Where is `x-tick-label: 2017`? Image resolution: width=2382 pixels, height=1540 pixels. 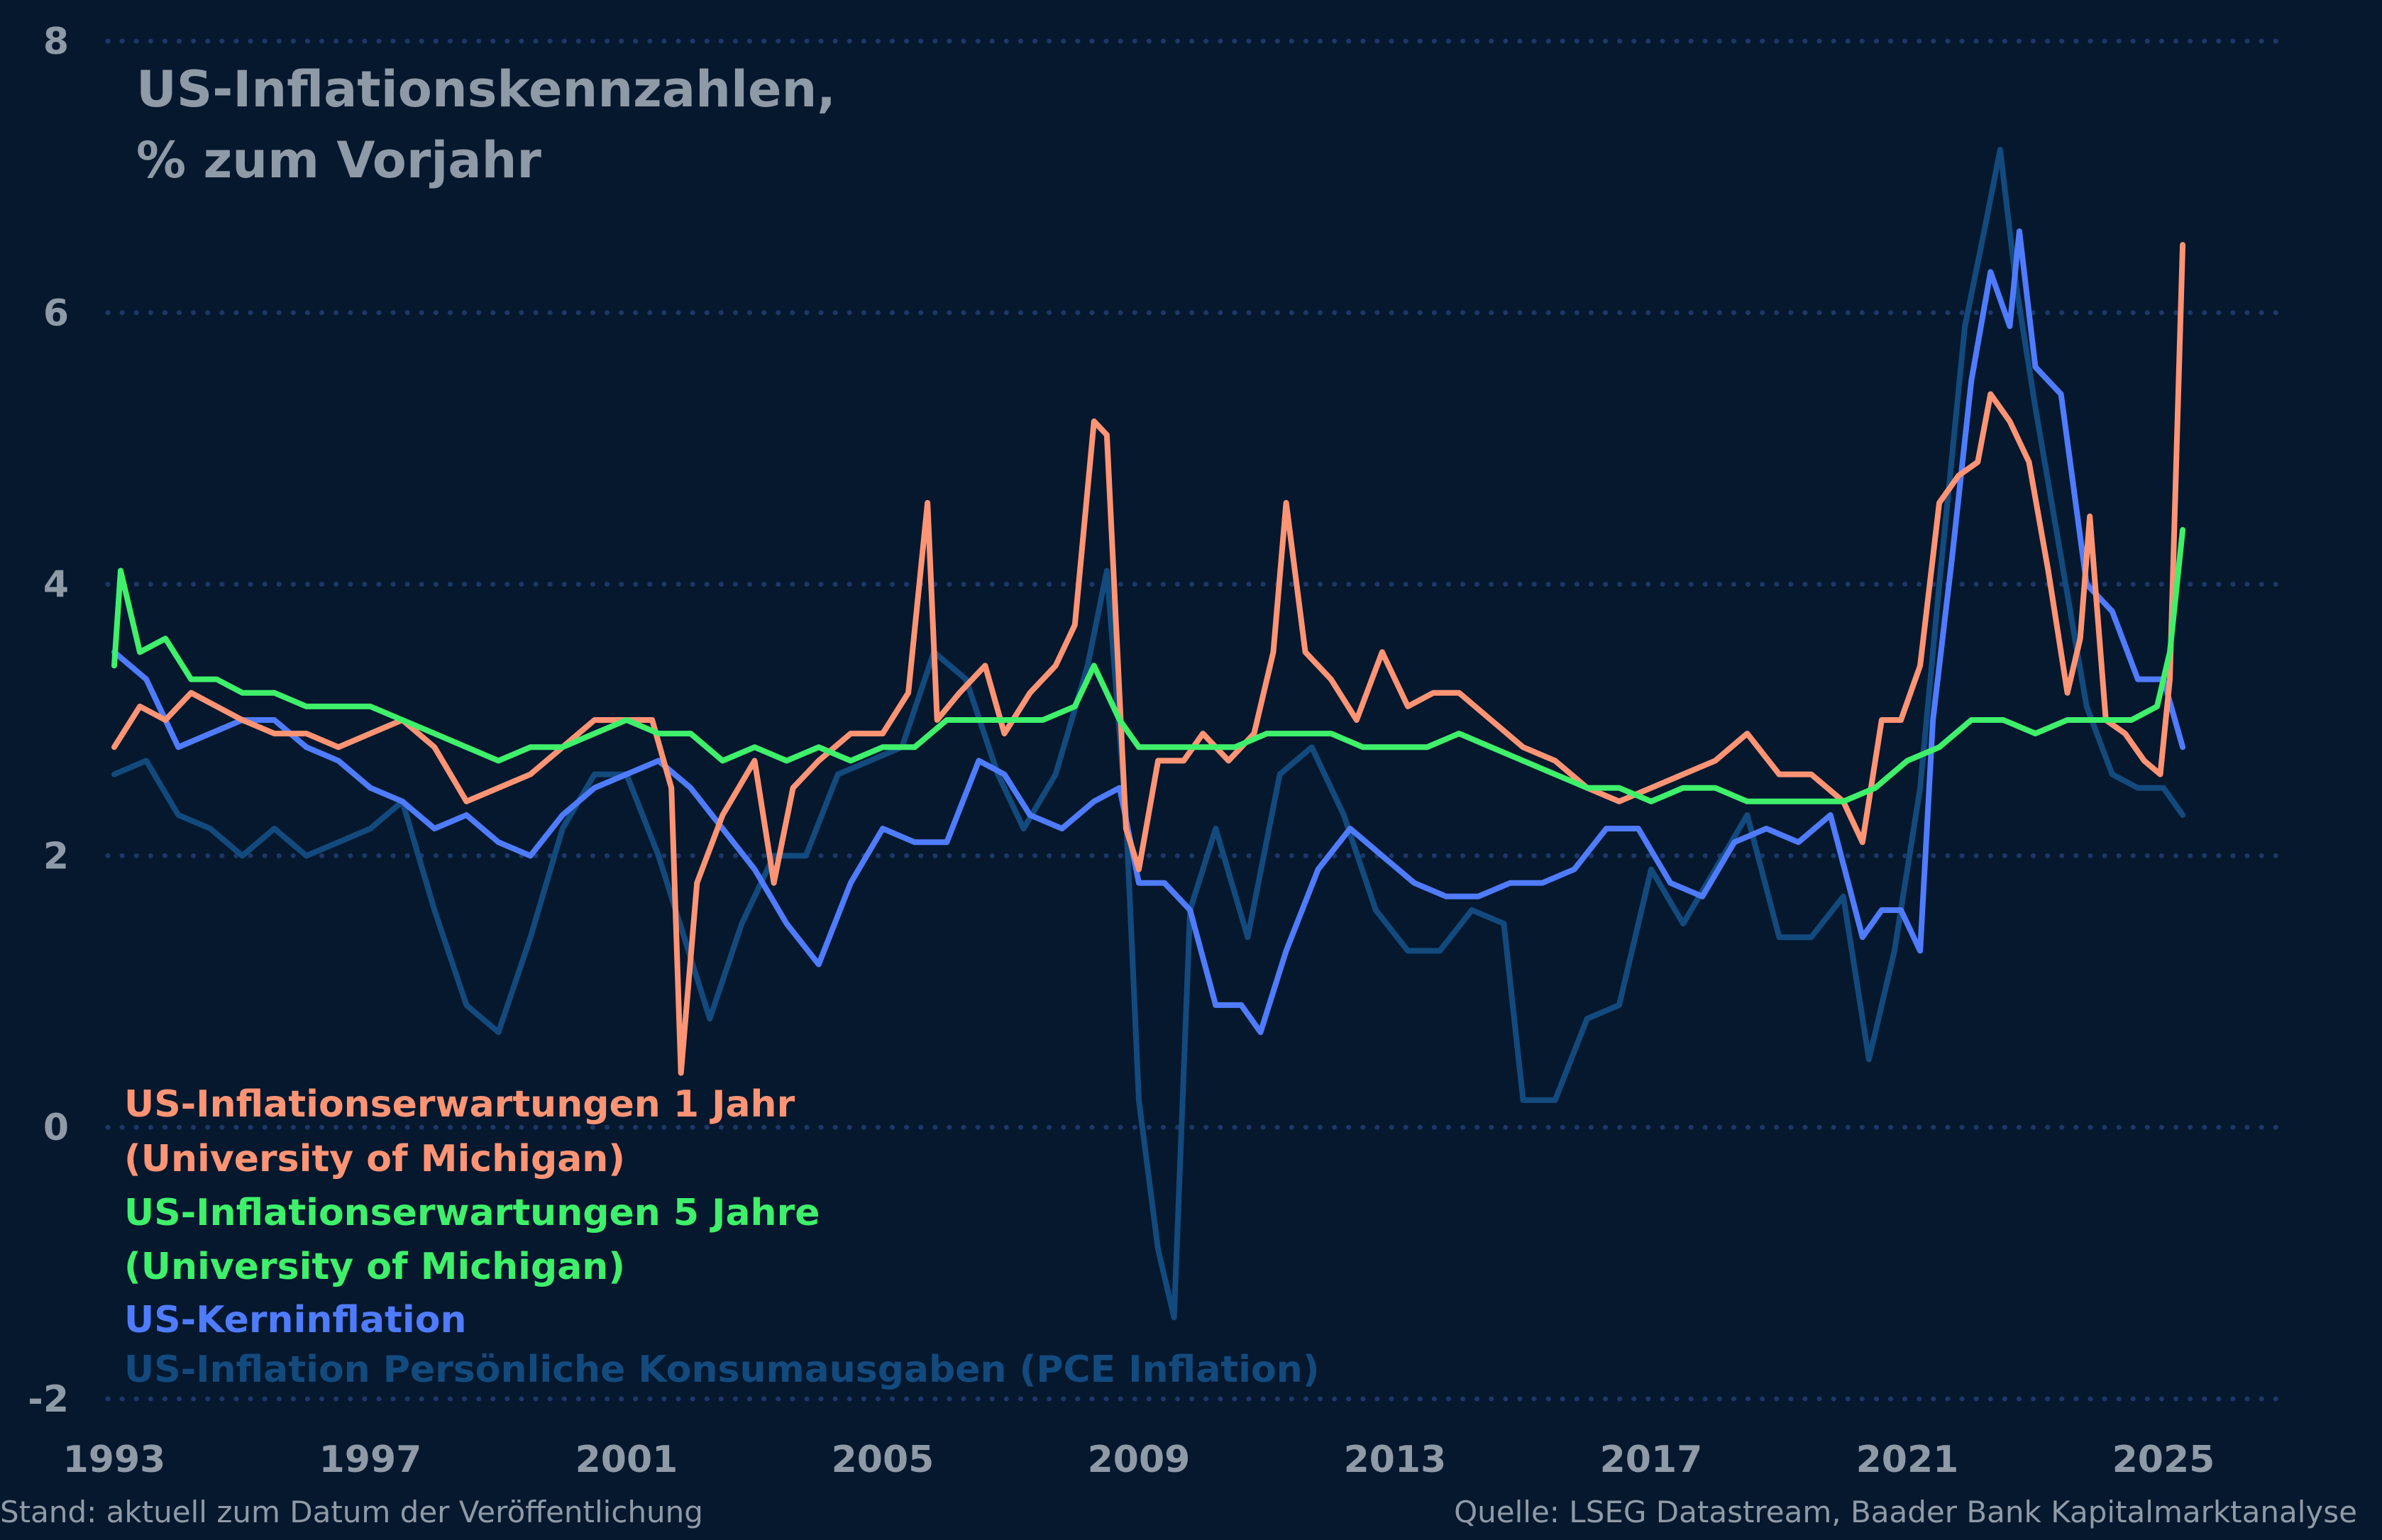
x-tick-label: 2017 is located at coordinates (1651, 1460).